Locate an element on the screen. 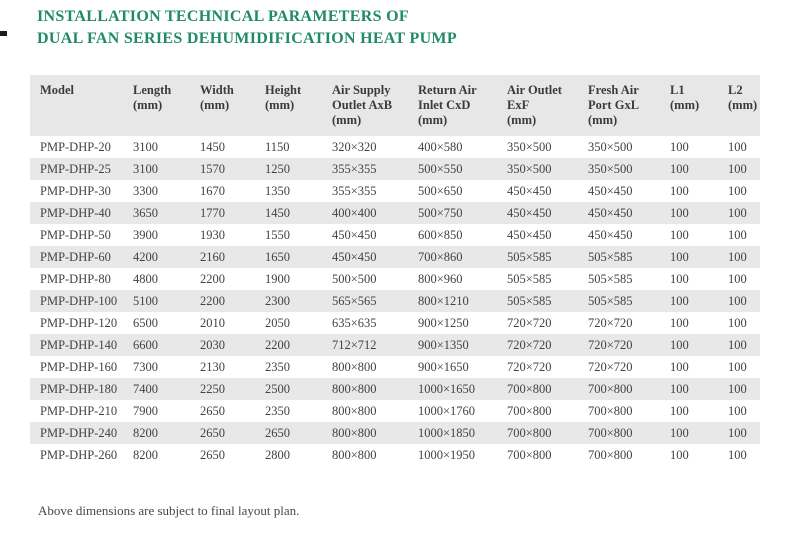 This screenshot has height=542, width=790. cell-height: 1650 is located at coordinates (288, 257).